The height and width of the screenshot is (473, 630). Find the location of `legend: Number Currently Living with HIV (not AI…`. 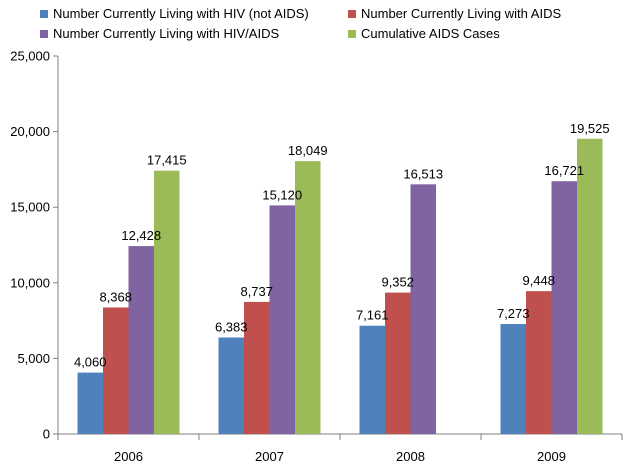

legend: Number Currently Living with HIV (not AI… is located at coordinates (300, 23).